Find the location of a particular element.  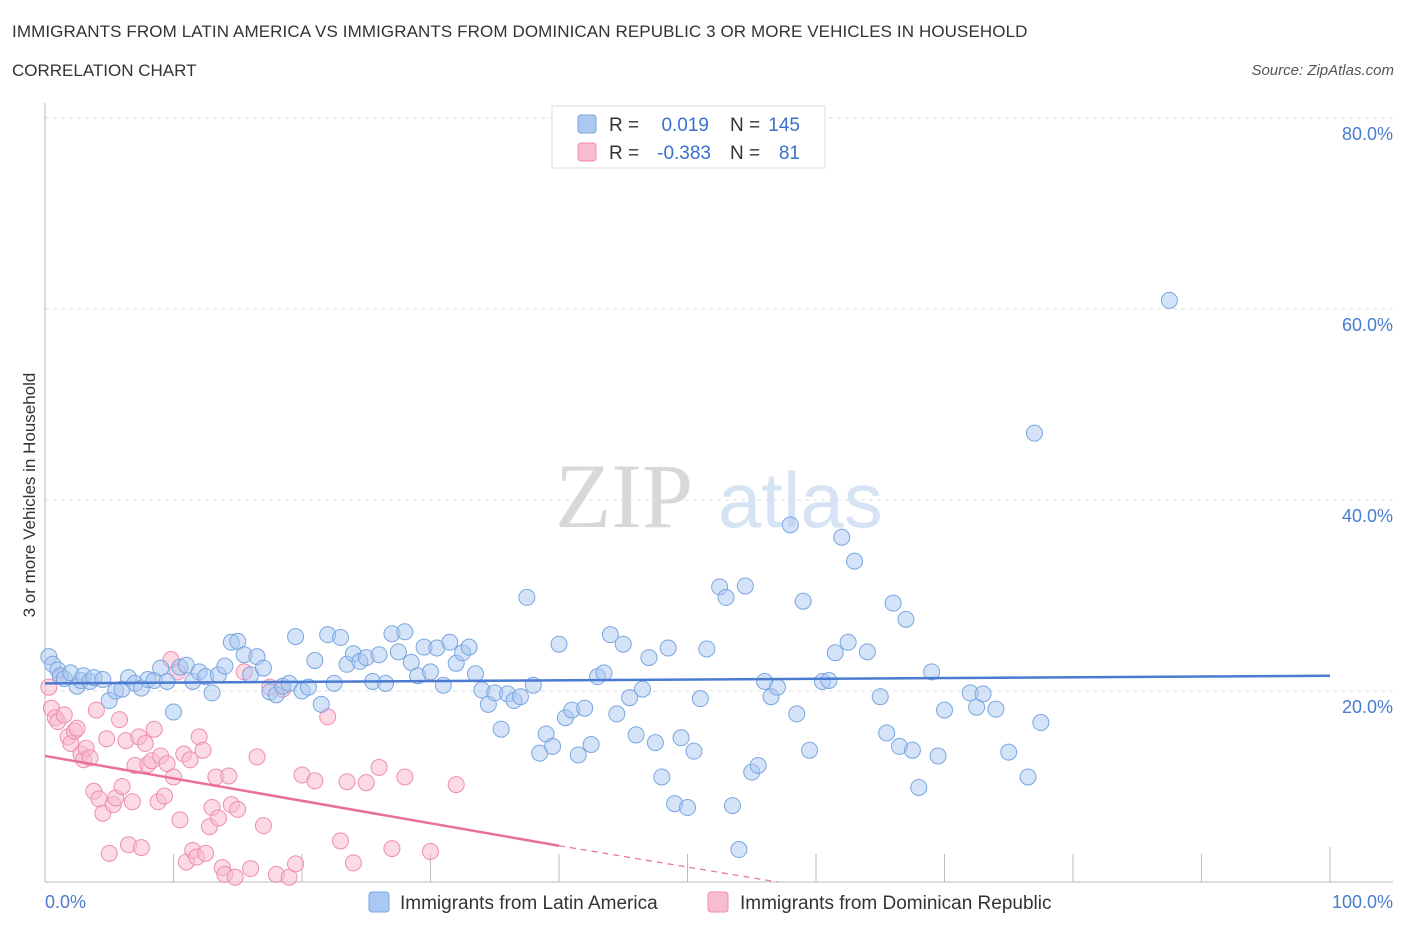

legend-swatch-latin-america is located at coordinates (587, 124).